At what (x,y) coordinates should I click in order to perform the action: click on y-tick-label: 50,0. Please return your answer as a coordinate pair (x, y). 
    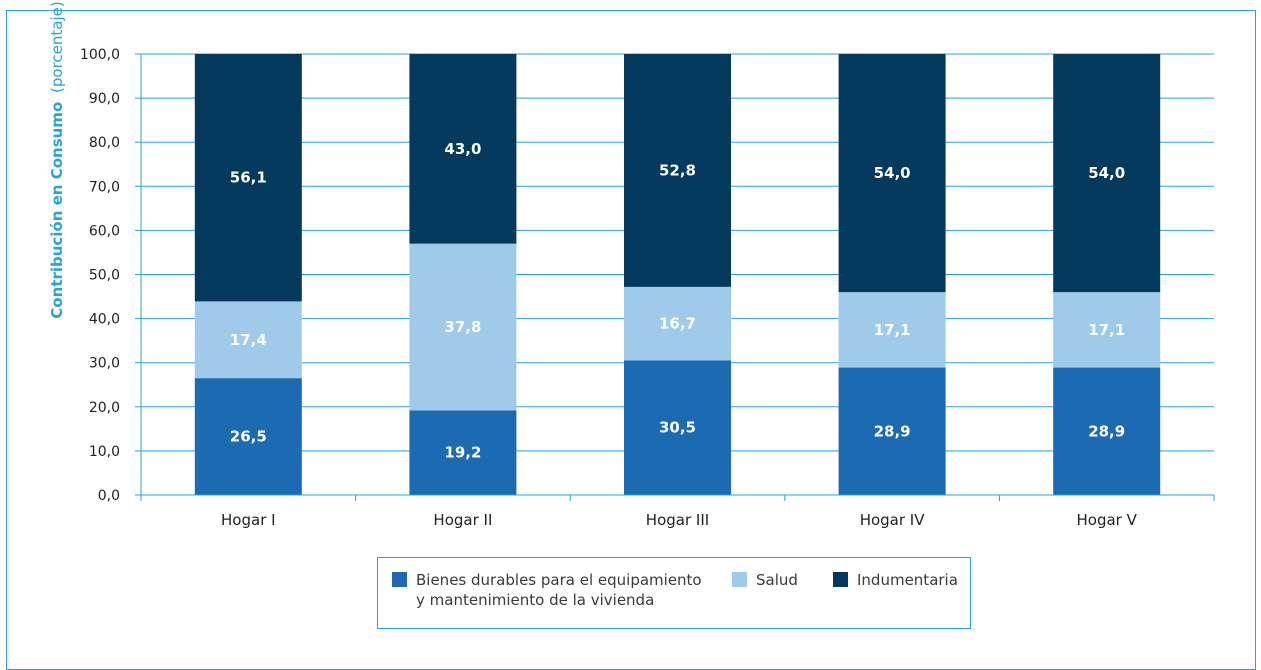
    Looking at the image, I should click on (104, 276).